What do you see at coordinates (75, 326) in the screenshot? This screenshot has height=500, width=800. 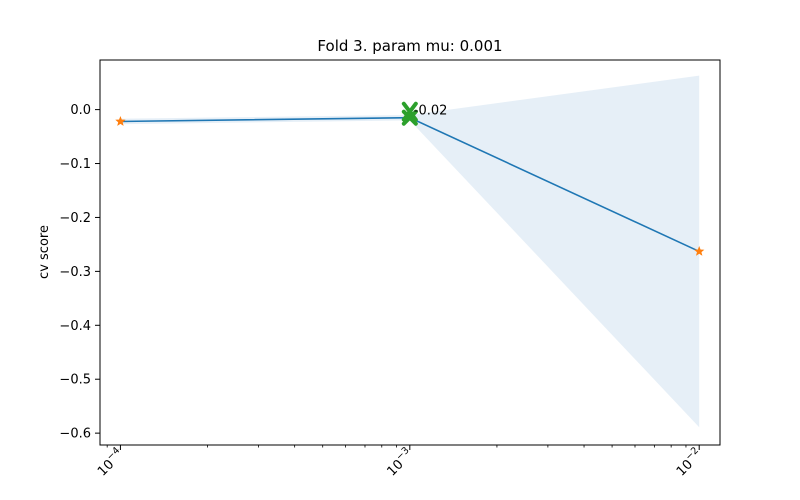 I see `y-tick-label: −0.4` at bounding box center [75, 326].